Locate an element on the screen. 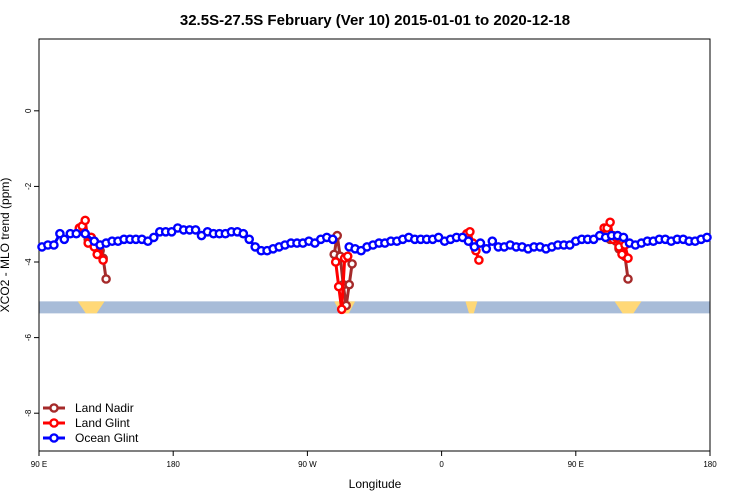 The height and width of the screenshot is (500, 750). legend-item-land-glint: Land Glint is located at coordinates (86, 423).